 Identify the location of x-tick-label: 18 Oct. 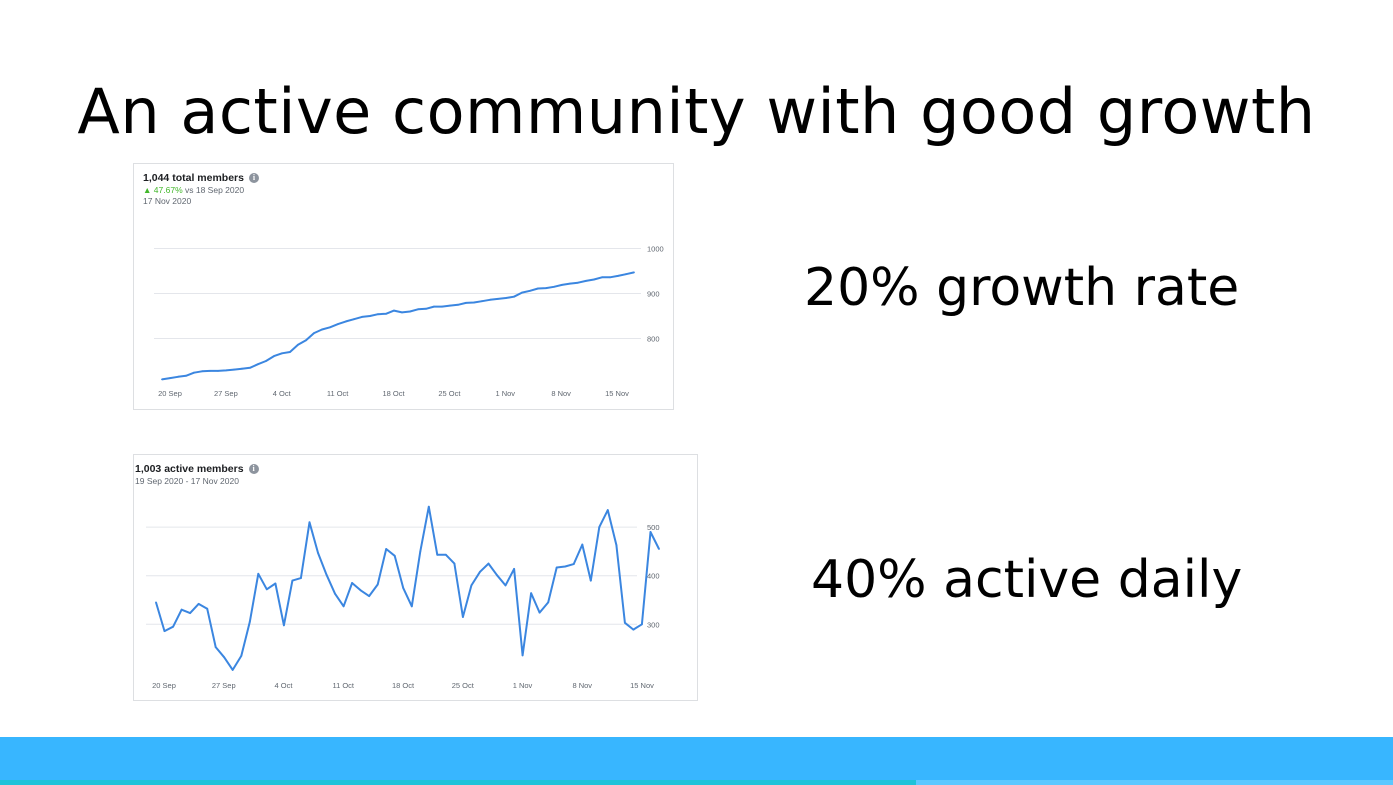
(403, 685).